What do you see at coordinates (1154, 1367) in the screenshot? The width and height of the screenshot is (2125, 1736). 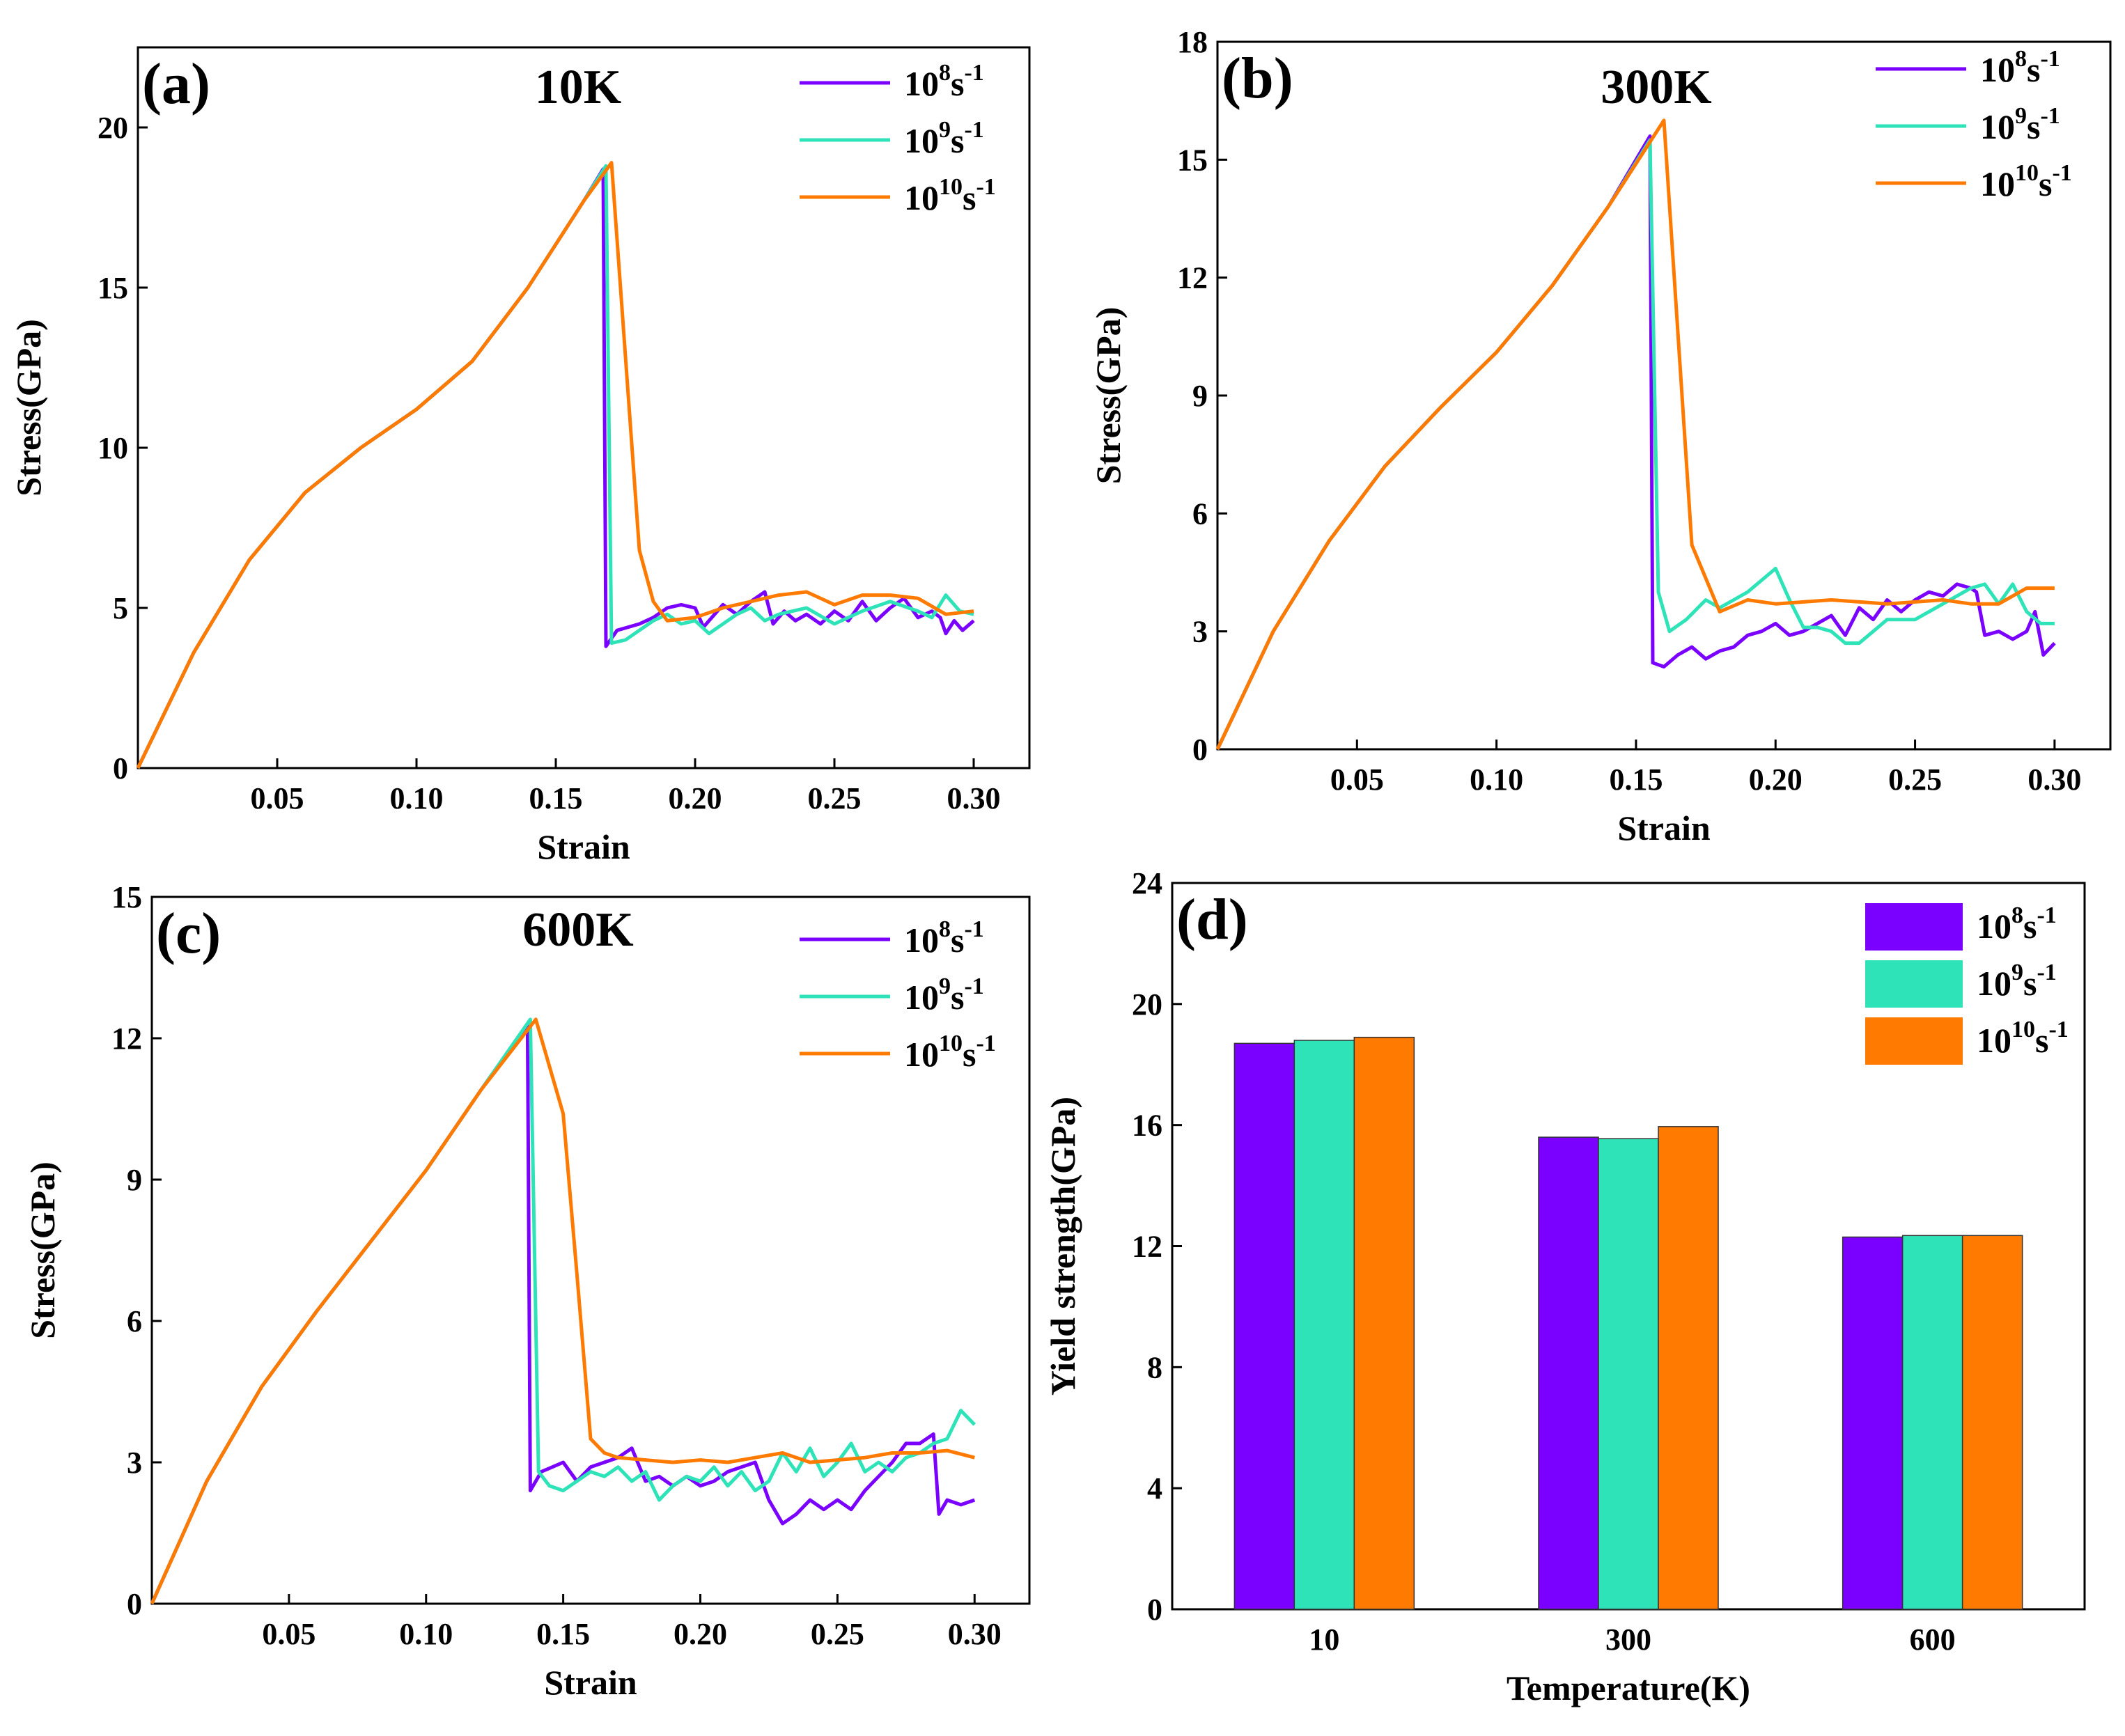 I see `y-tick-label: 8` at bounding box center [1154, 1367].